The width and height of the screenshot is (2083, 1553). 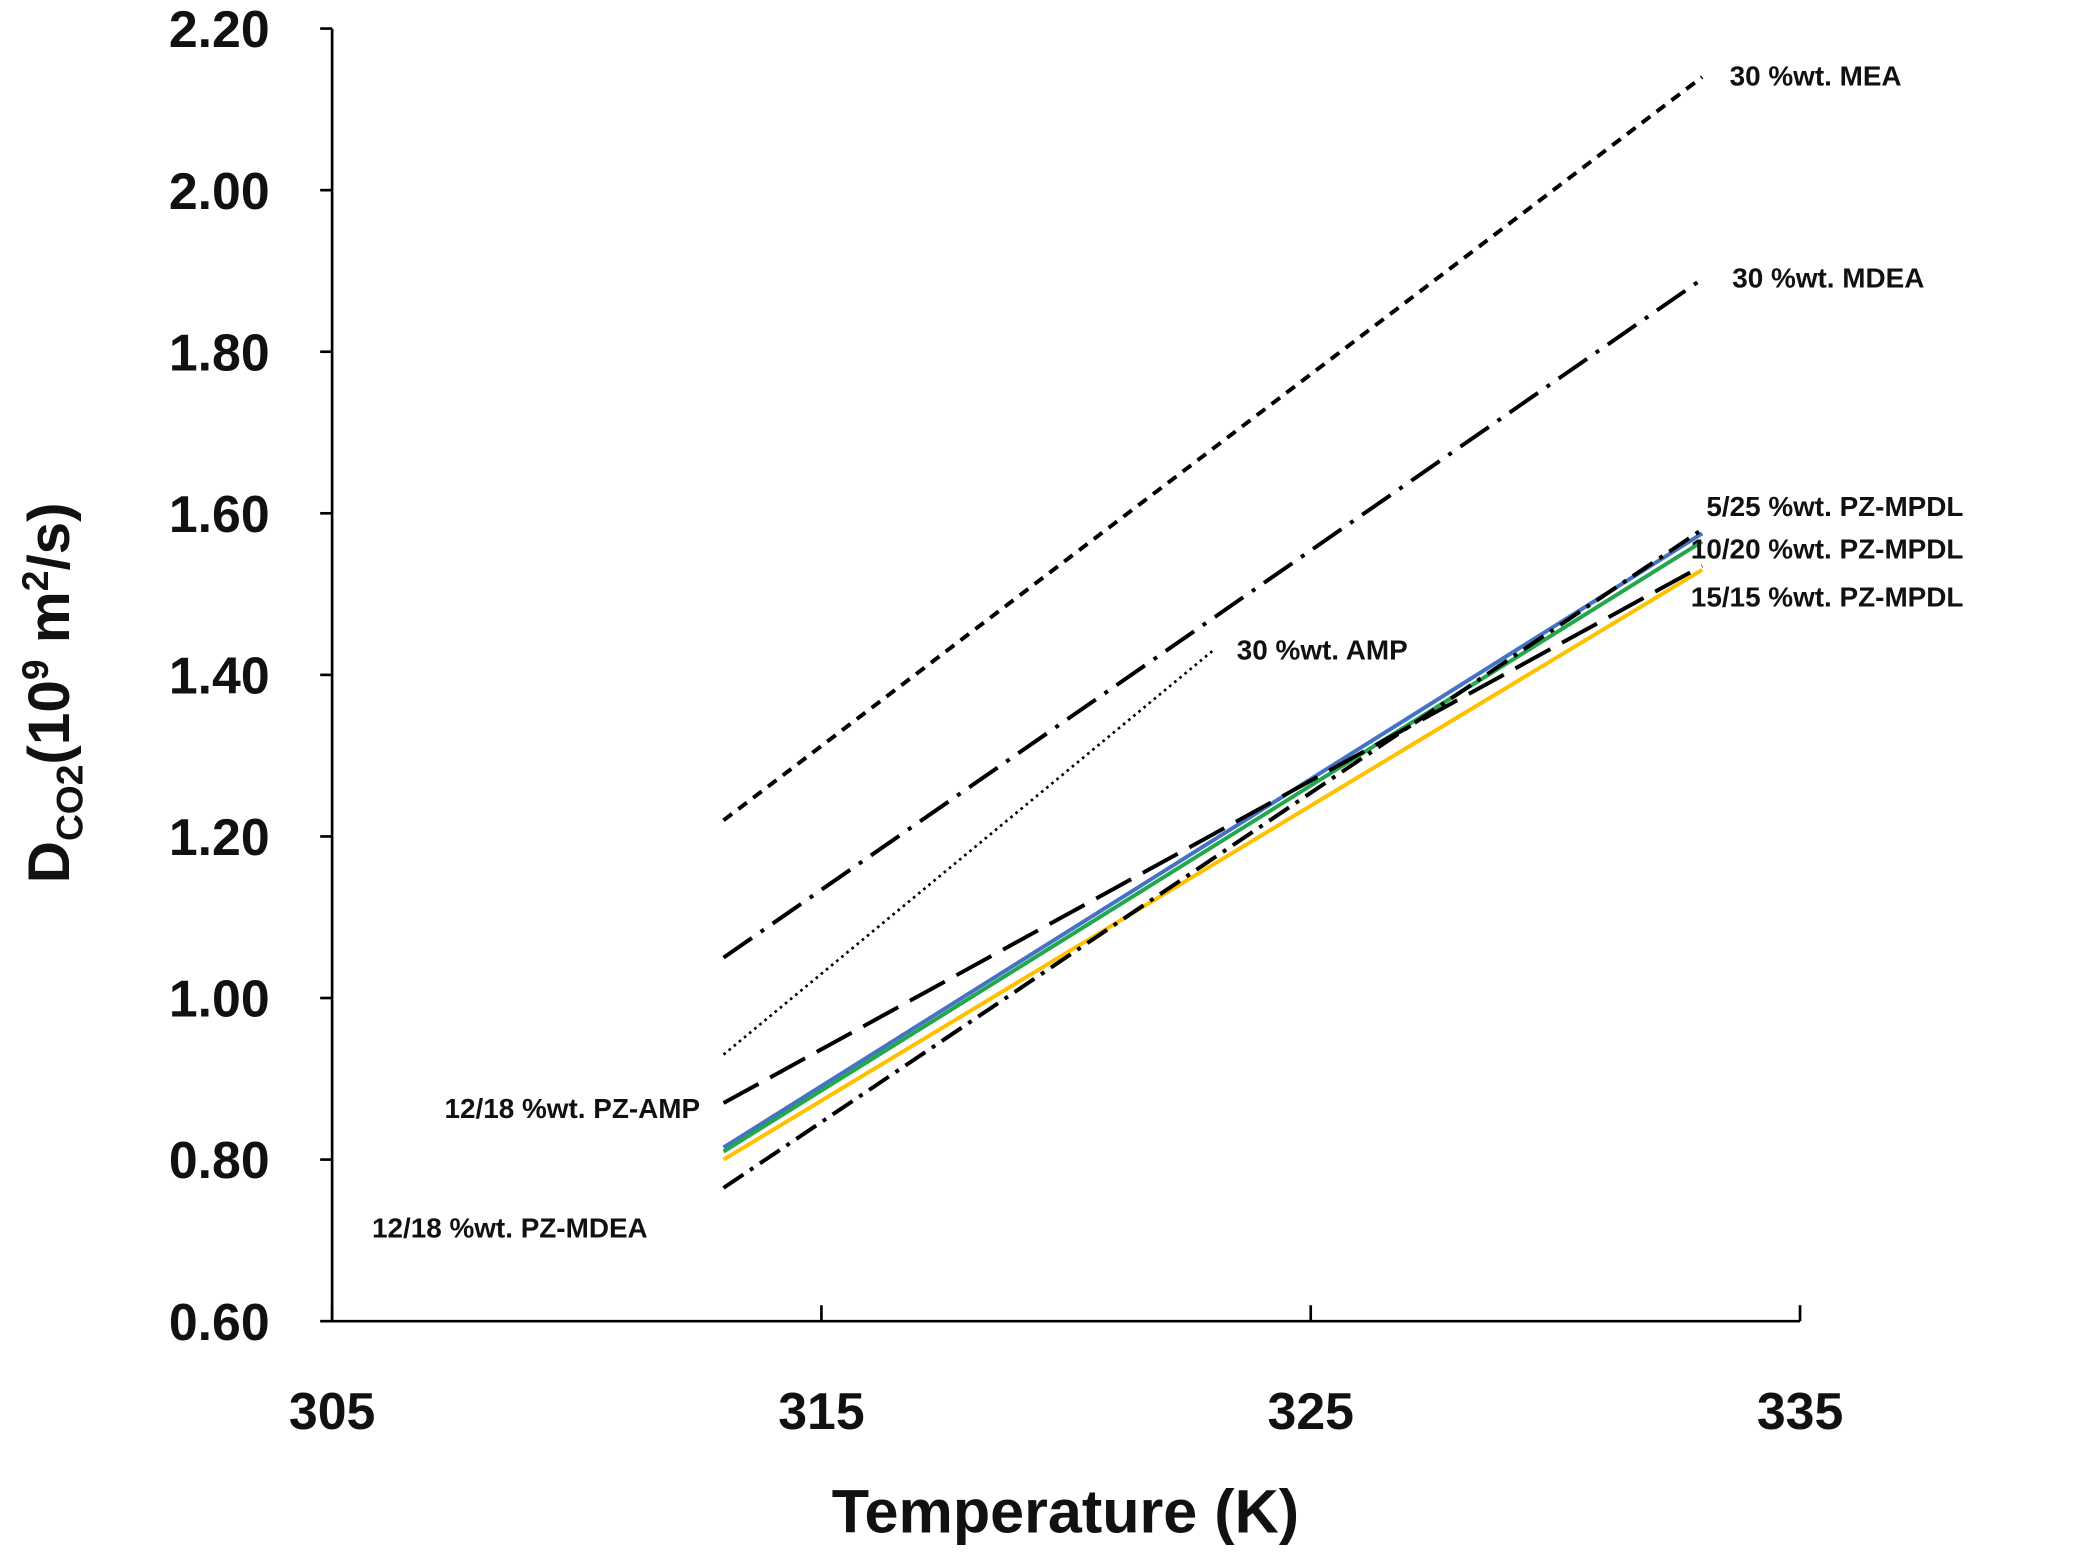 What do you see at coordinates (219, 352) in the screenshot?
I see `y-tick-label: 1.80` at bounding box center [219, 352].